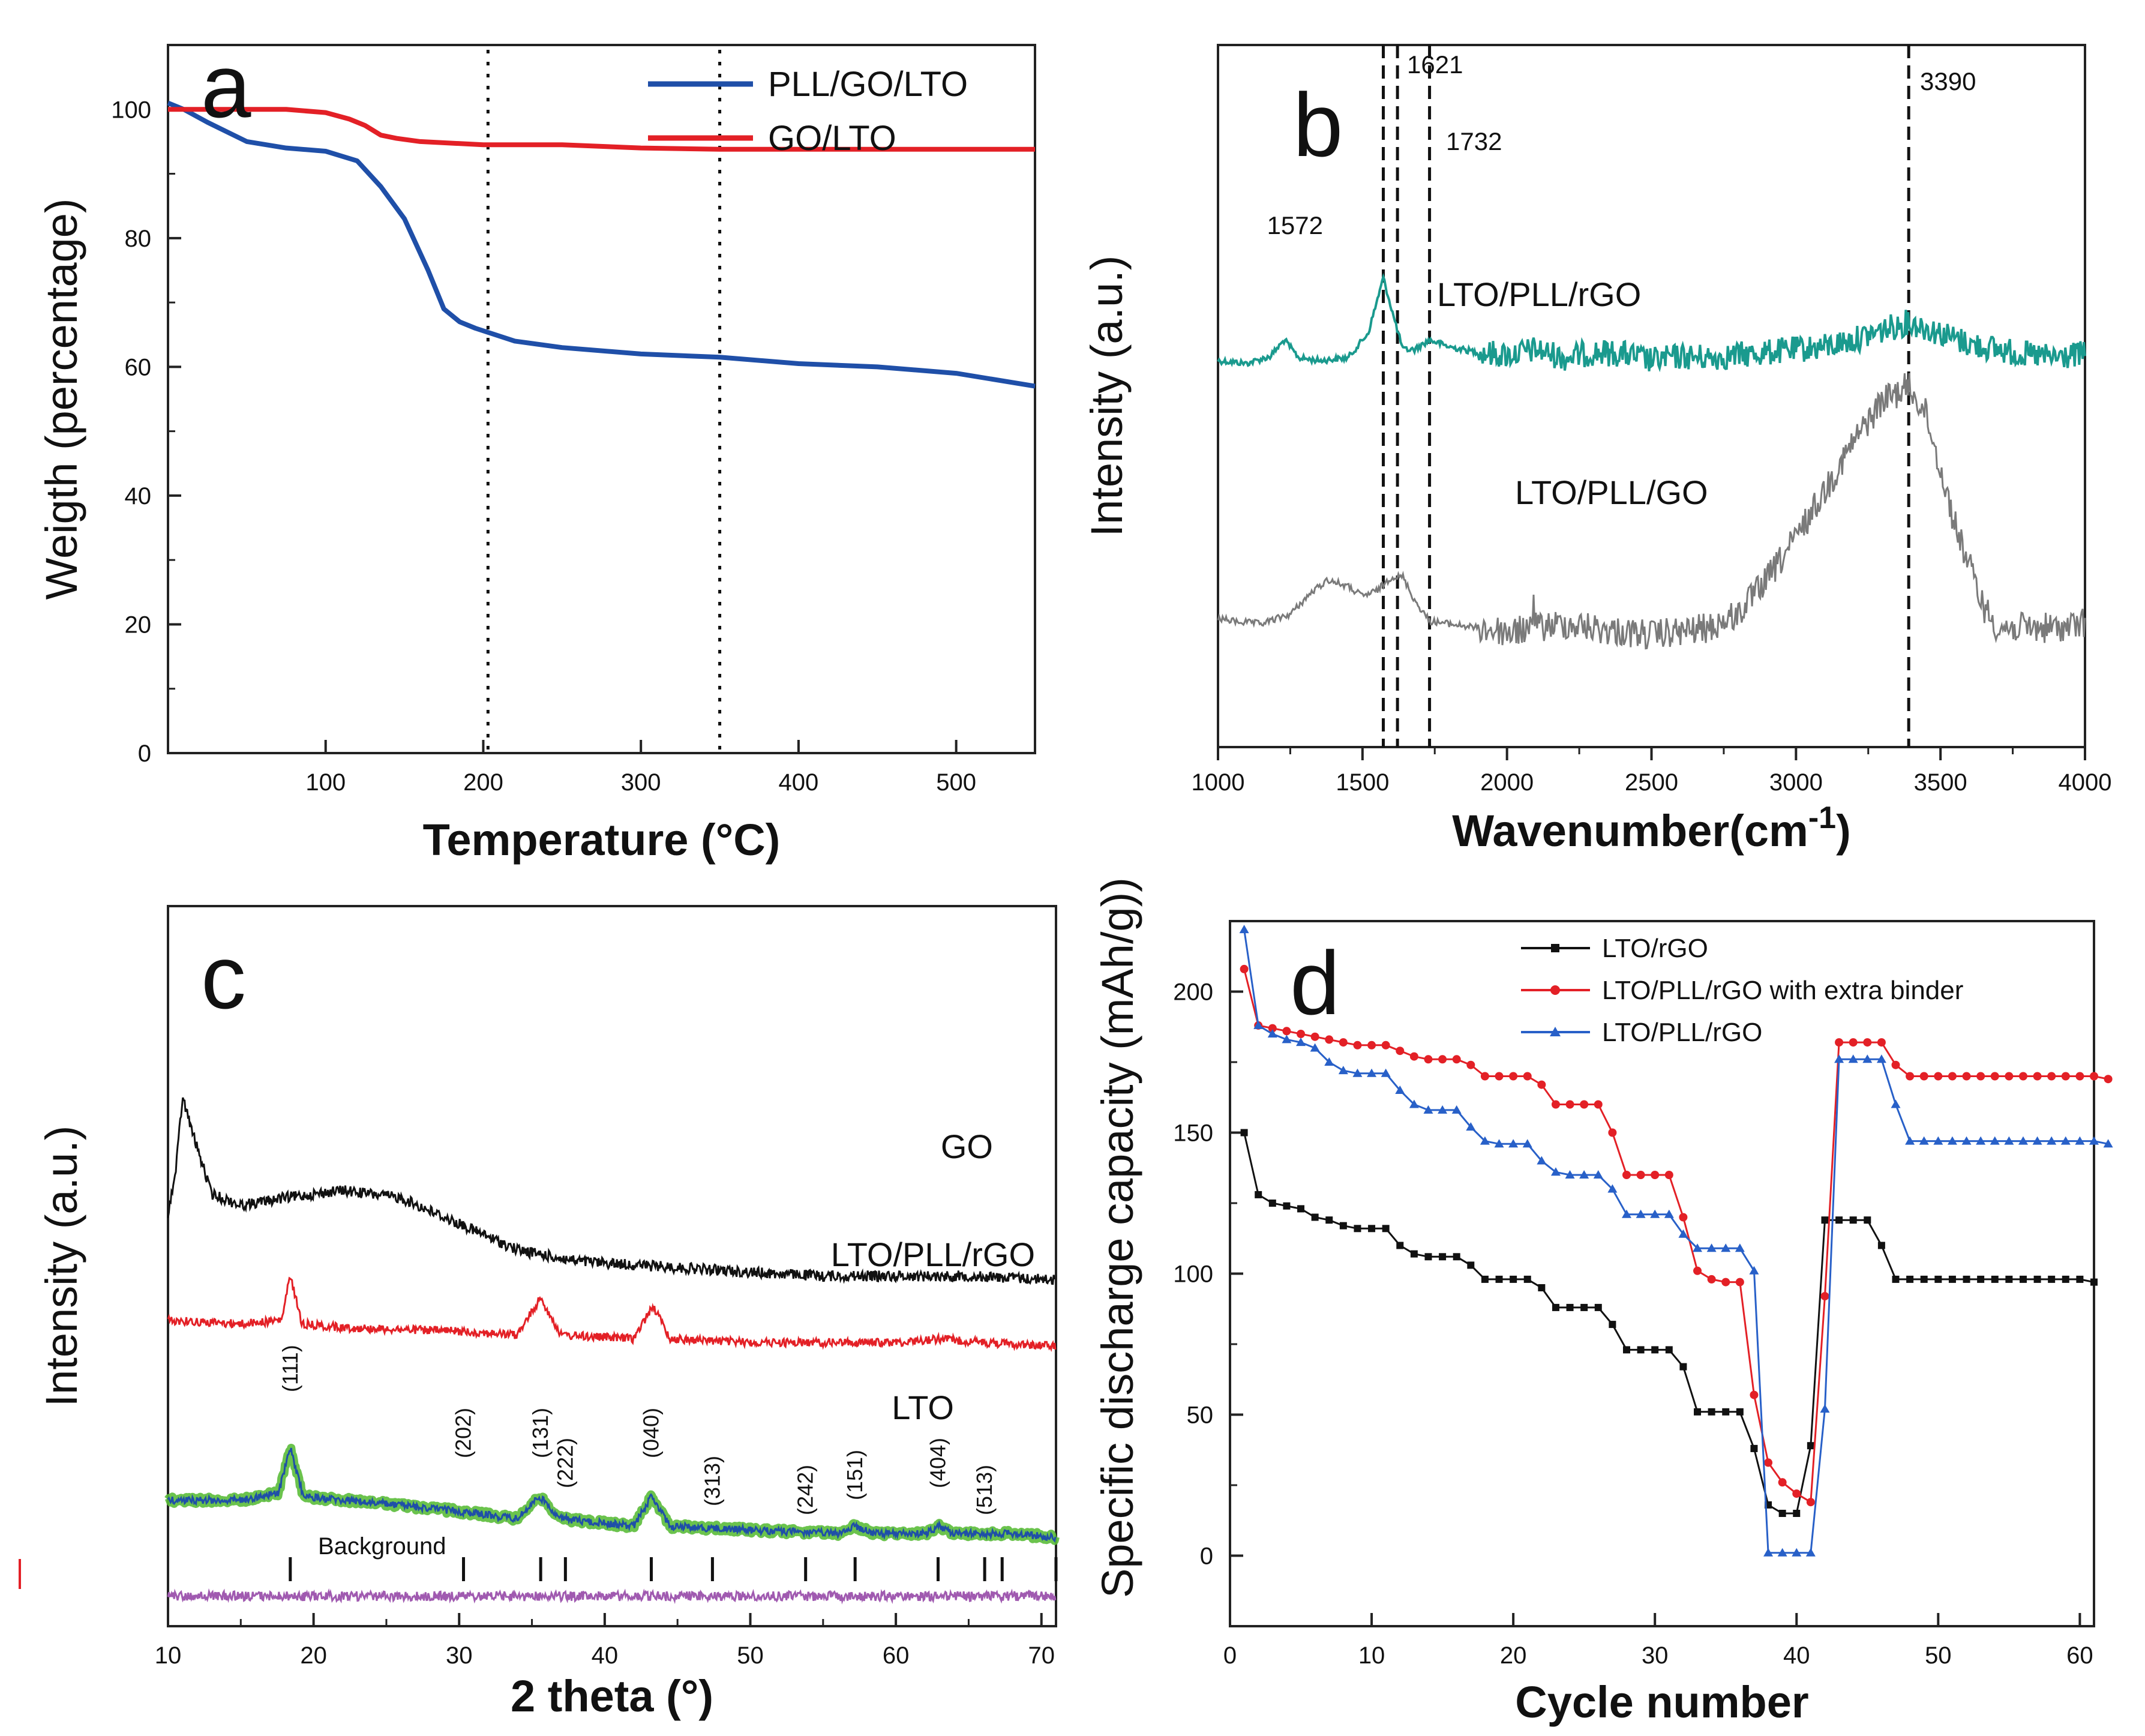  I want to click on panel-b-letter: b, so click(1318, 124).